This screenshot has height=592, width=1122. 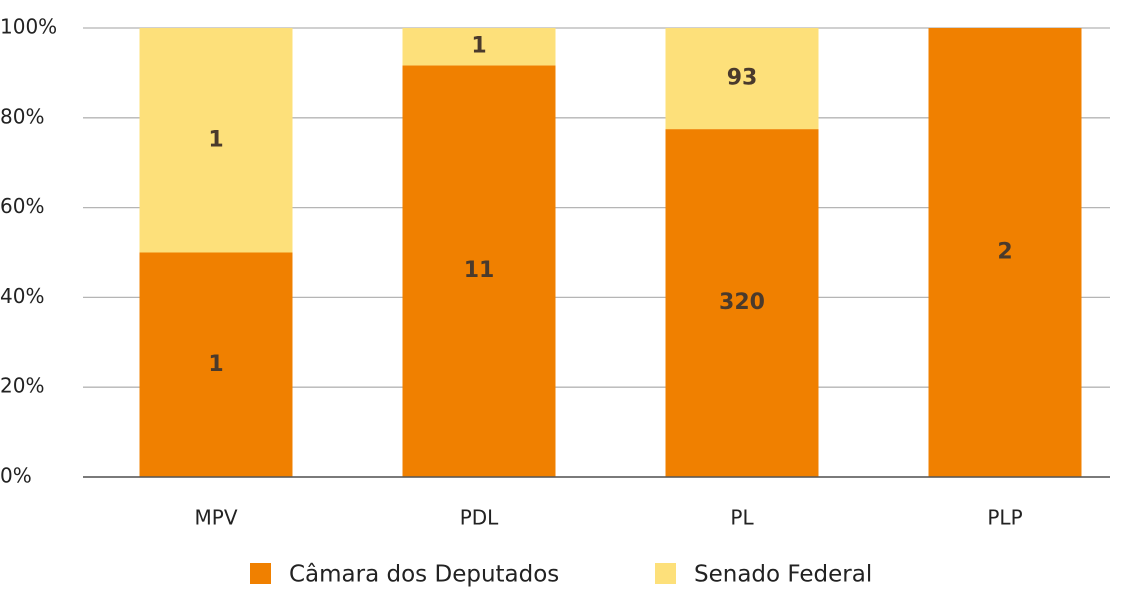 I want to click on data-label: 93, so click(x=742, y=78).